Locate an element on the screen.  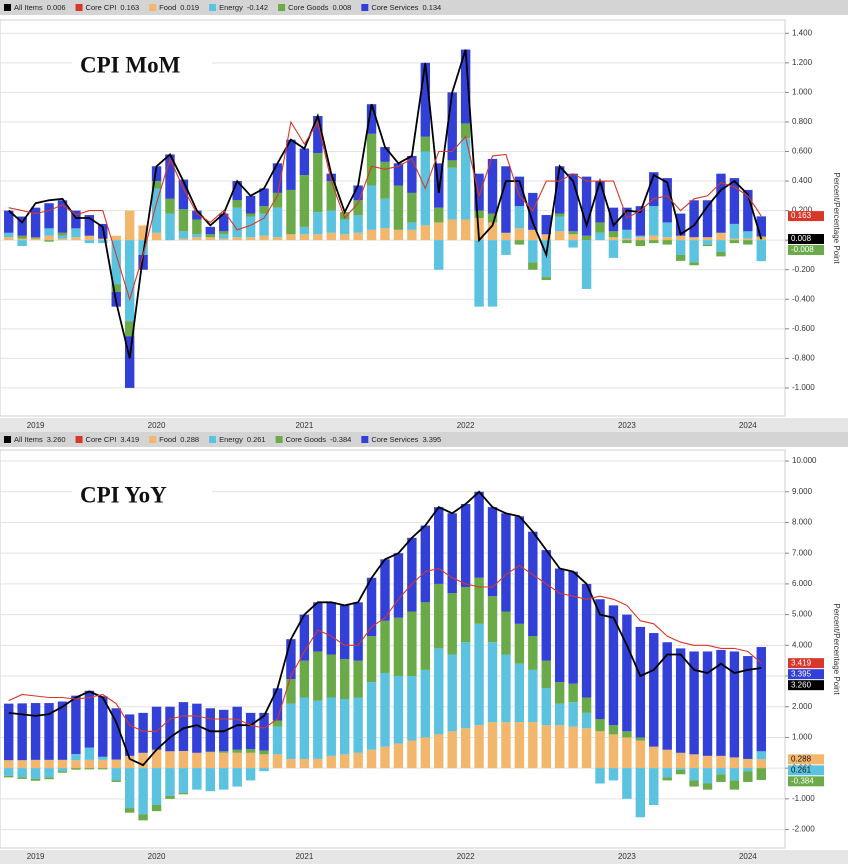
value-tag-label: 0.261 is located at coordinates (801, 769).